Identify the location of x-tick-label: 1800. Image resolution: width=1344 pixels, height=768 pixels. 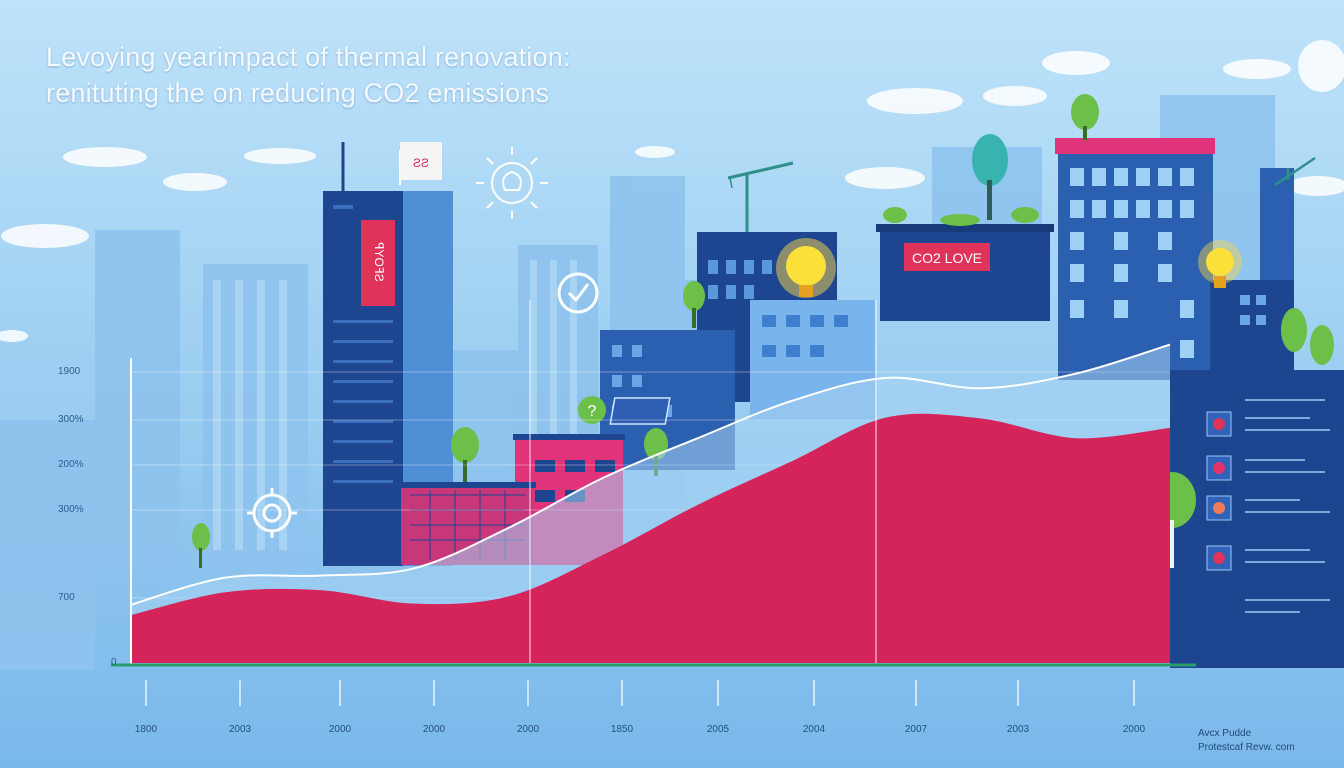
(146, 729).